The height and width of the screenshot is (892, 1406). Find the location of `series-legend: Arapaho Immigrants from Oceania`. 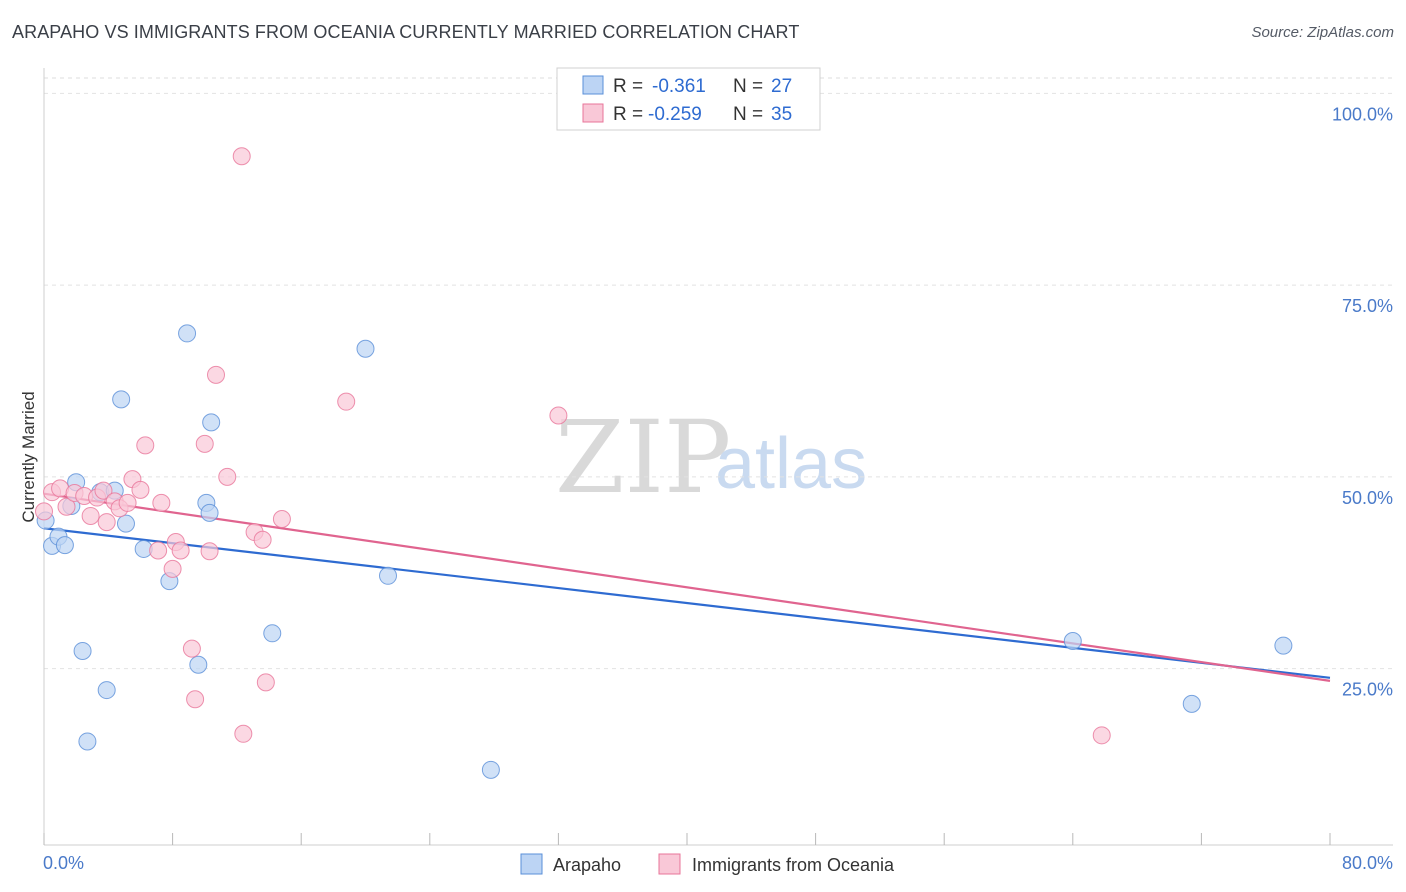

series-legend: Arapaho Immigrants from Oceania is located at coordinates (707, 864).